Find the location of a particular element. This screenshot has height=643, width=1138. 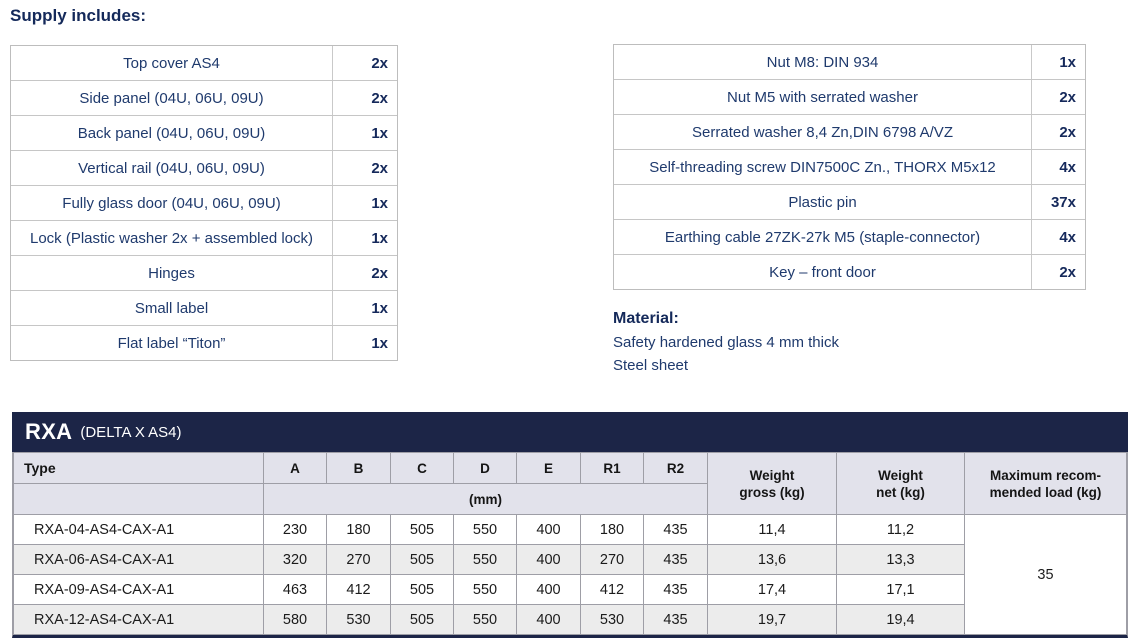

col-header-r2: R2 is located at coordinates (675, 468).